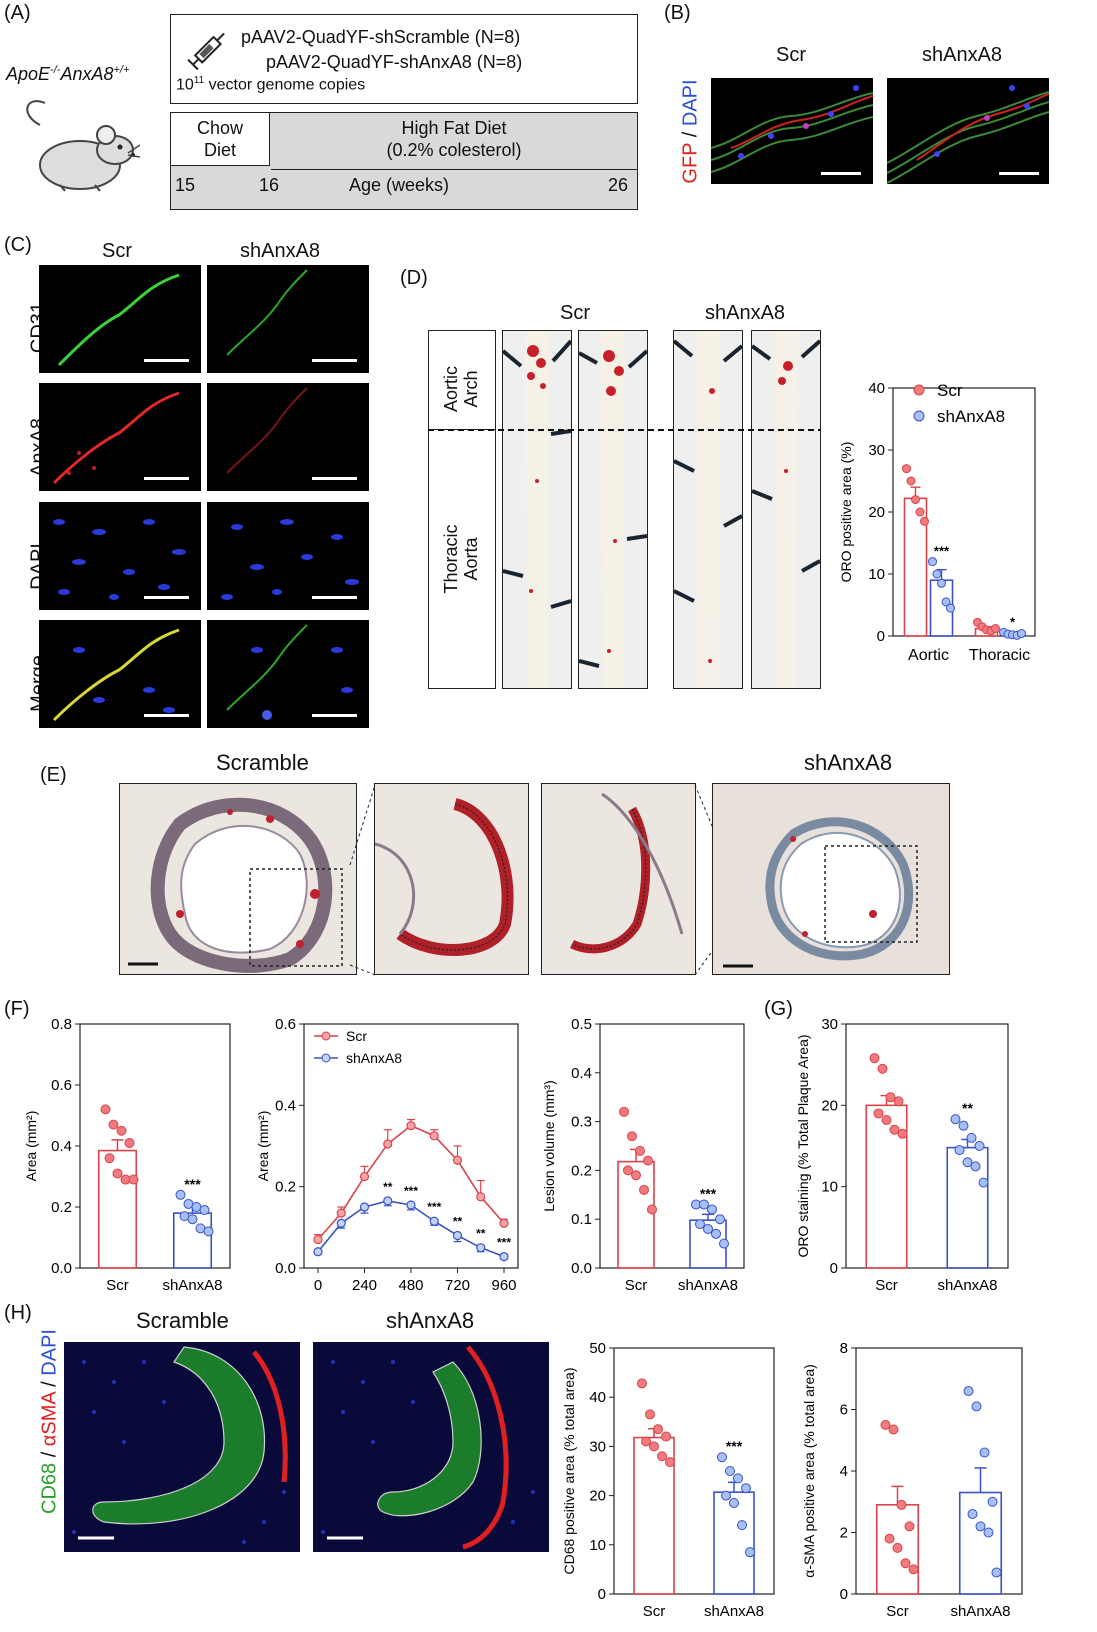  I want to click on c-merge-scr-image, so click(120, 674).